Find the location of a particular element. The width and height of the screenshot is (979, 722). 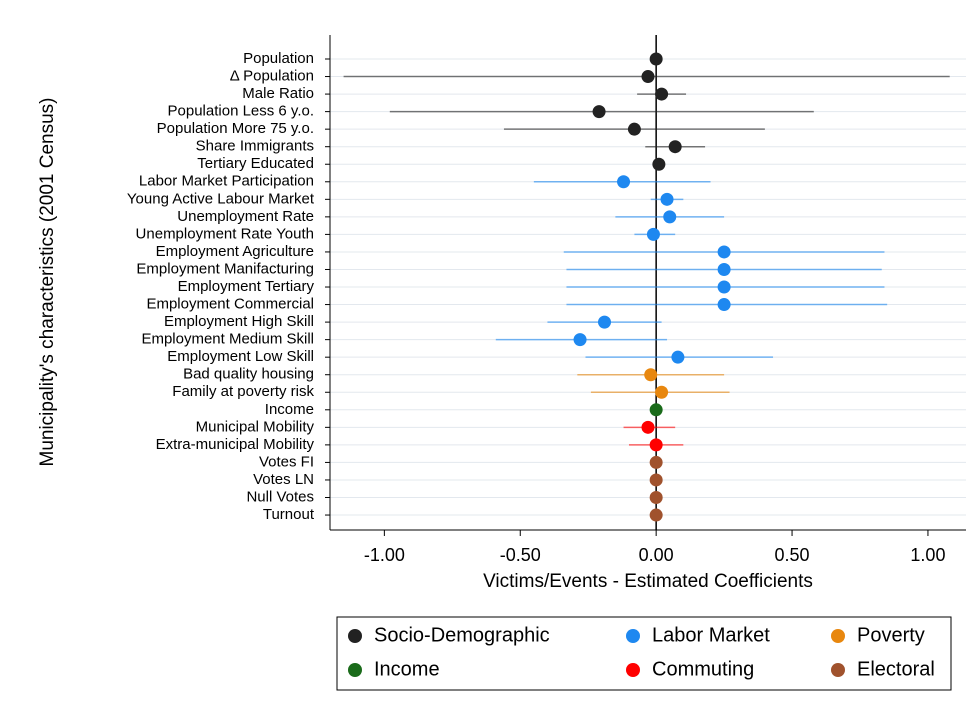

x-tick-label: 0.50 is located at coordinates (792, 555).